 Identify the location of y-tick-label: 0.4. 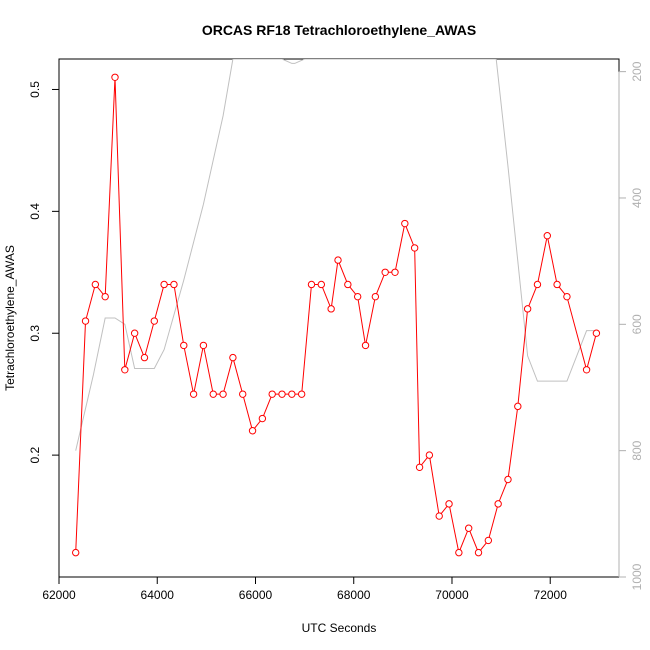
(35, 211).